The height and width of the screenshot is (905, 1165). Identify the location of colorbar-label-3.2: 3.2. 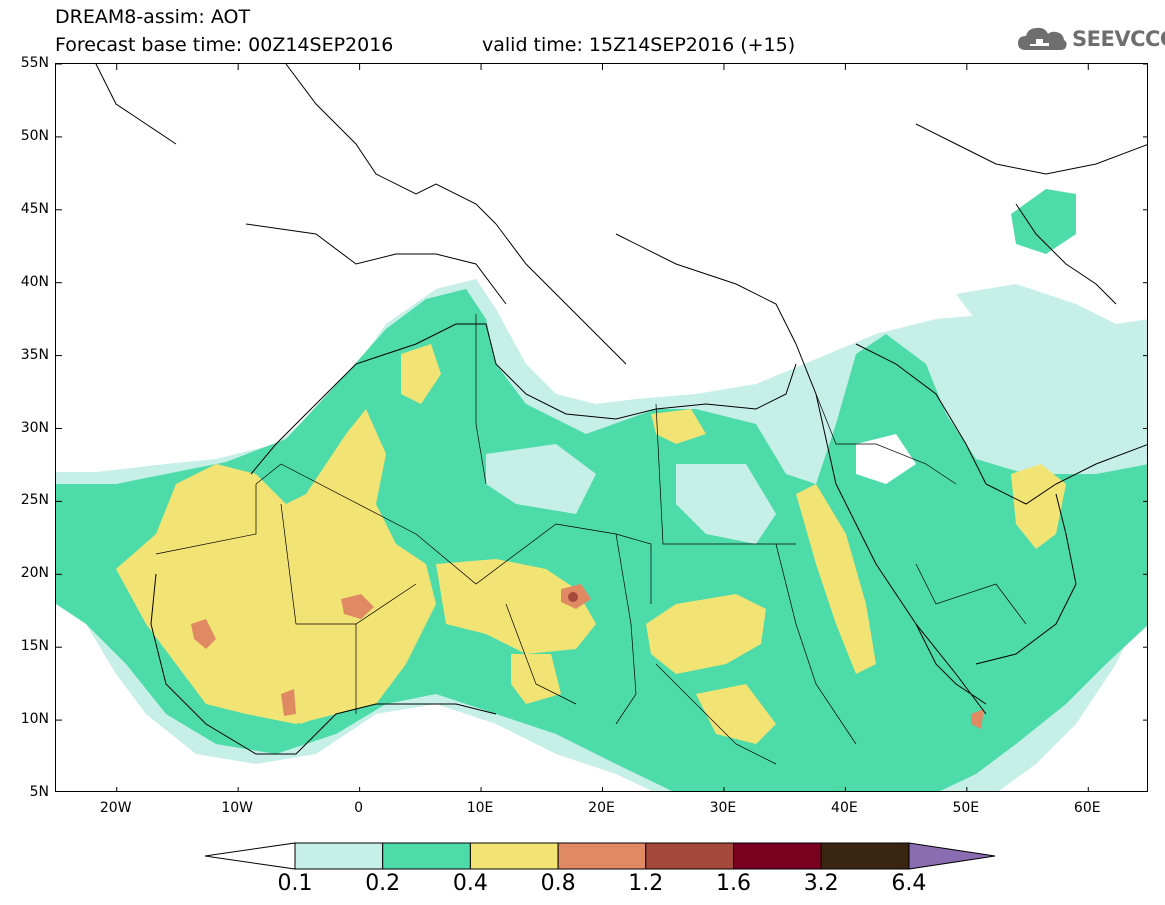
(821, 883).